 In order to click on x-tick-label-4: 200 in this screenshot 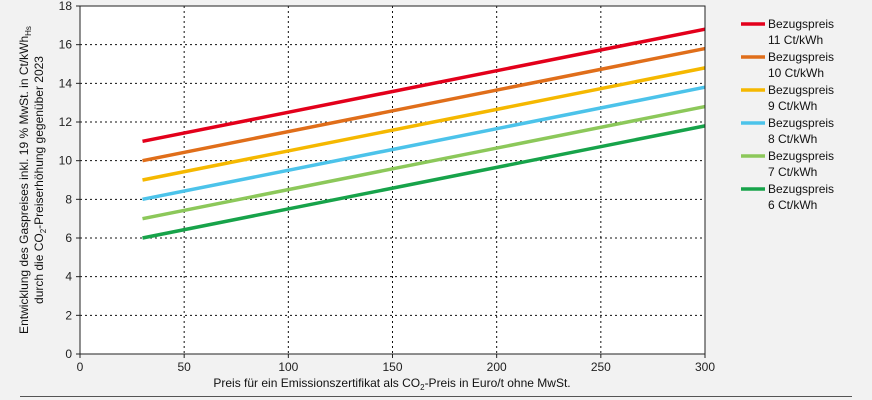, I will do `click(497, 367)`.